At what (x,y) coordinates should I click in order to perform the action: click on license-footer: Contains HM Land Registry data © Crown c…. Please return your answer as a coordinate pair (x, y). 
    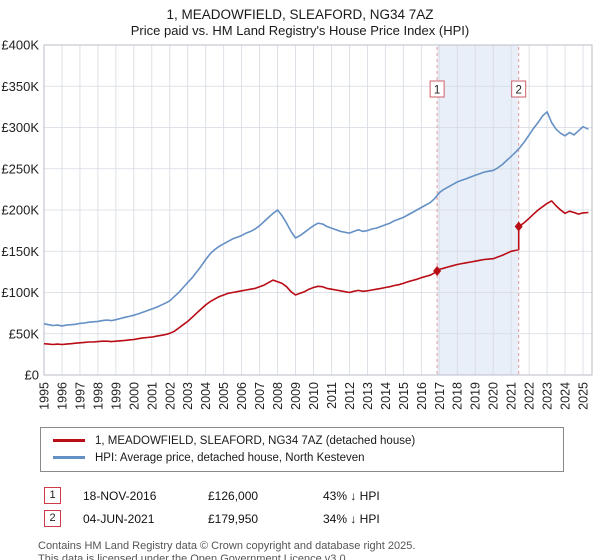
    Looking at the image, I should click on (319, 550).